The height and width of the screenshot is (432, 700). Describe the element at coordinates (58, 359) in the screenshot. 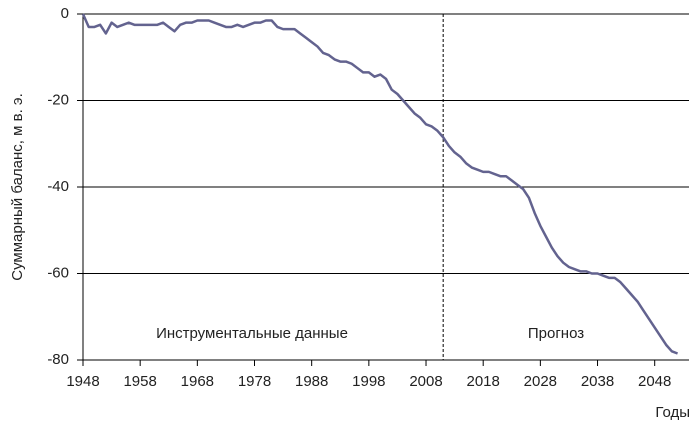

I see `y-tick-label: -80` at that location.